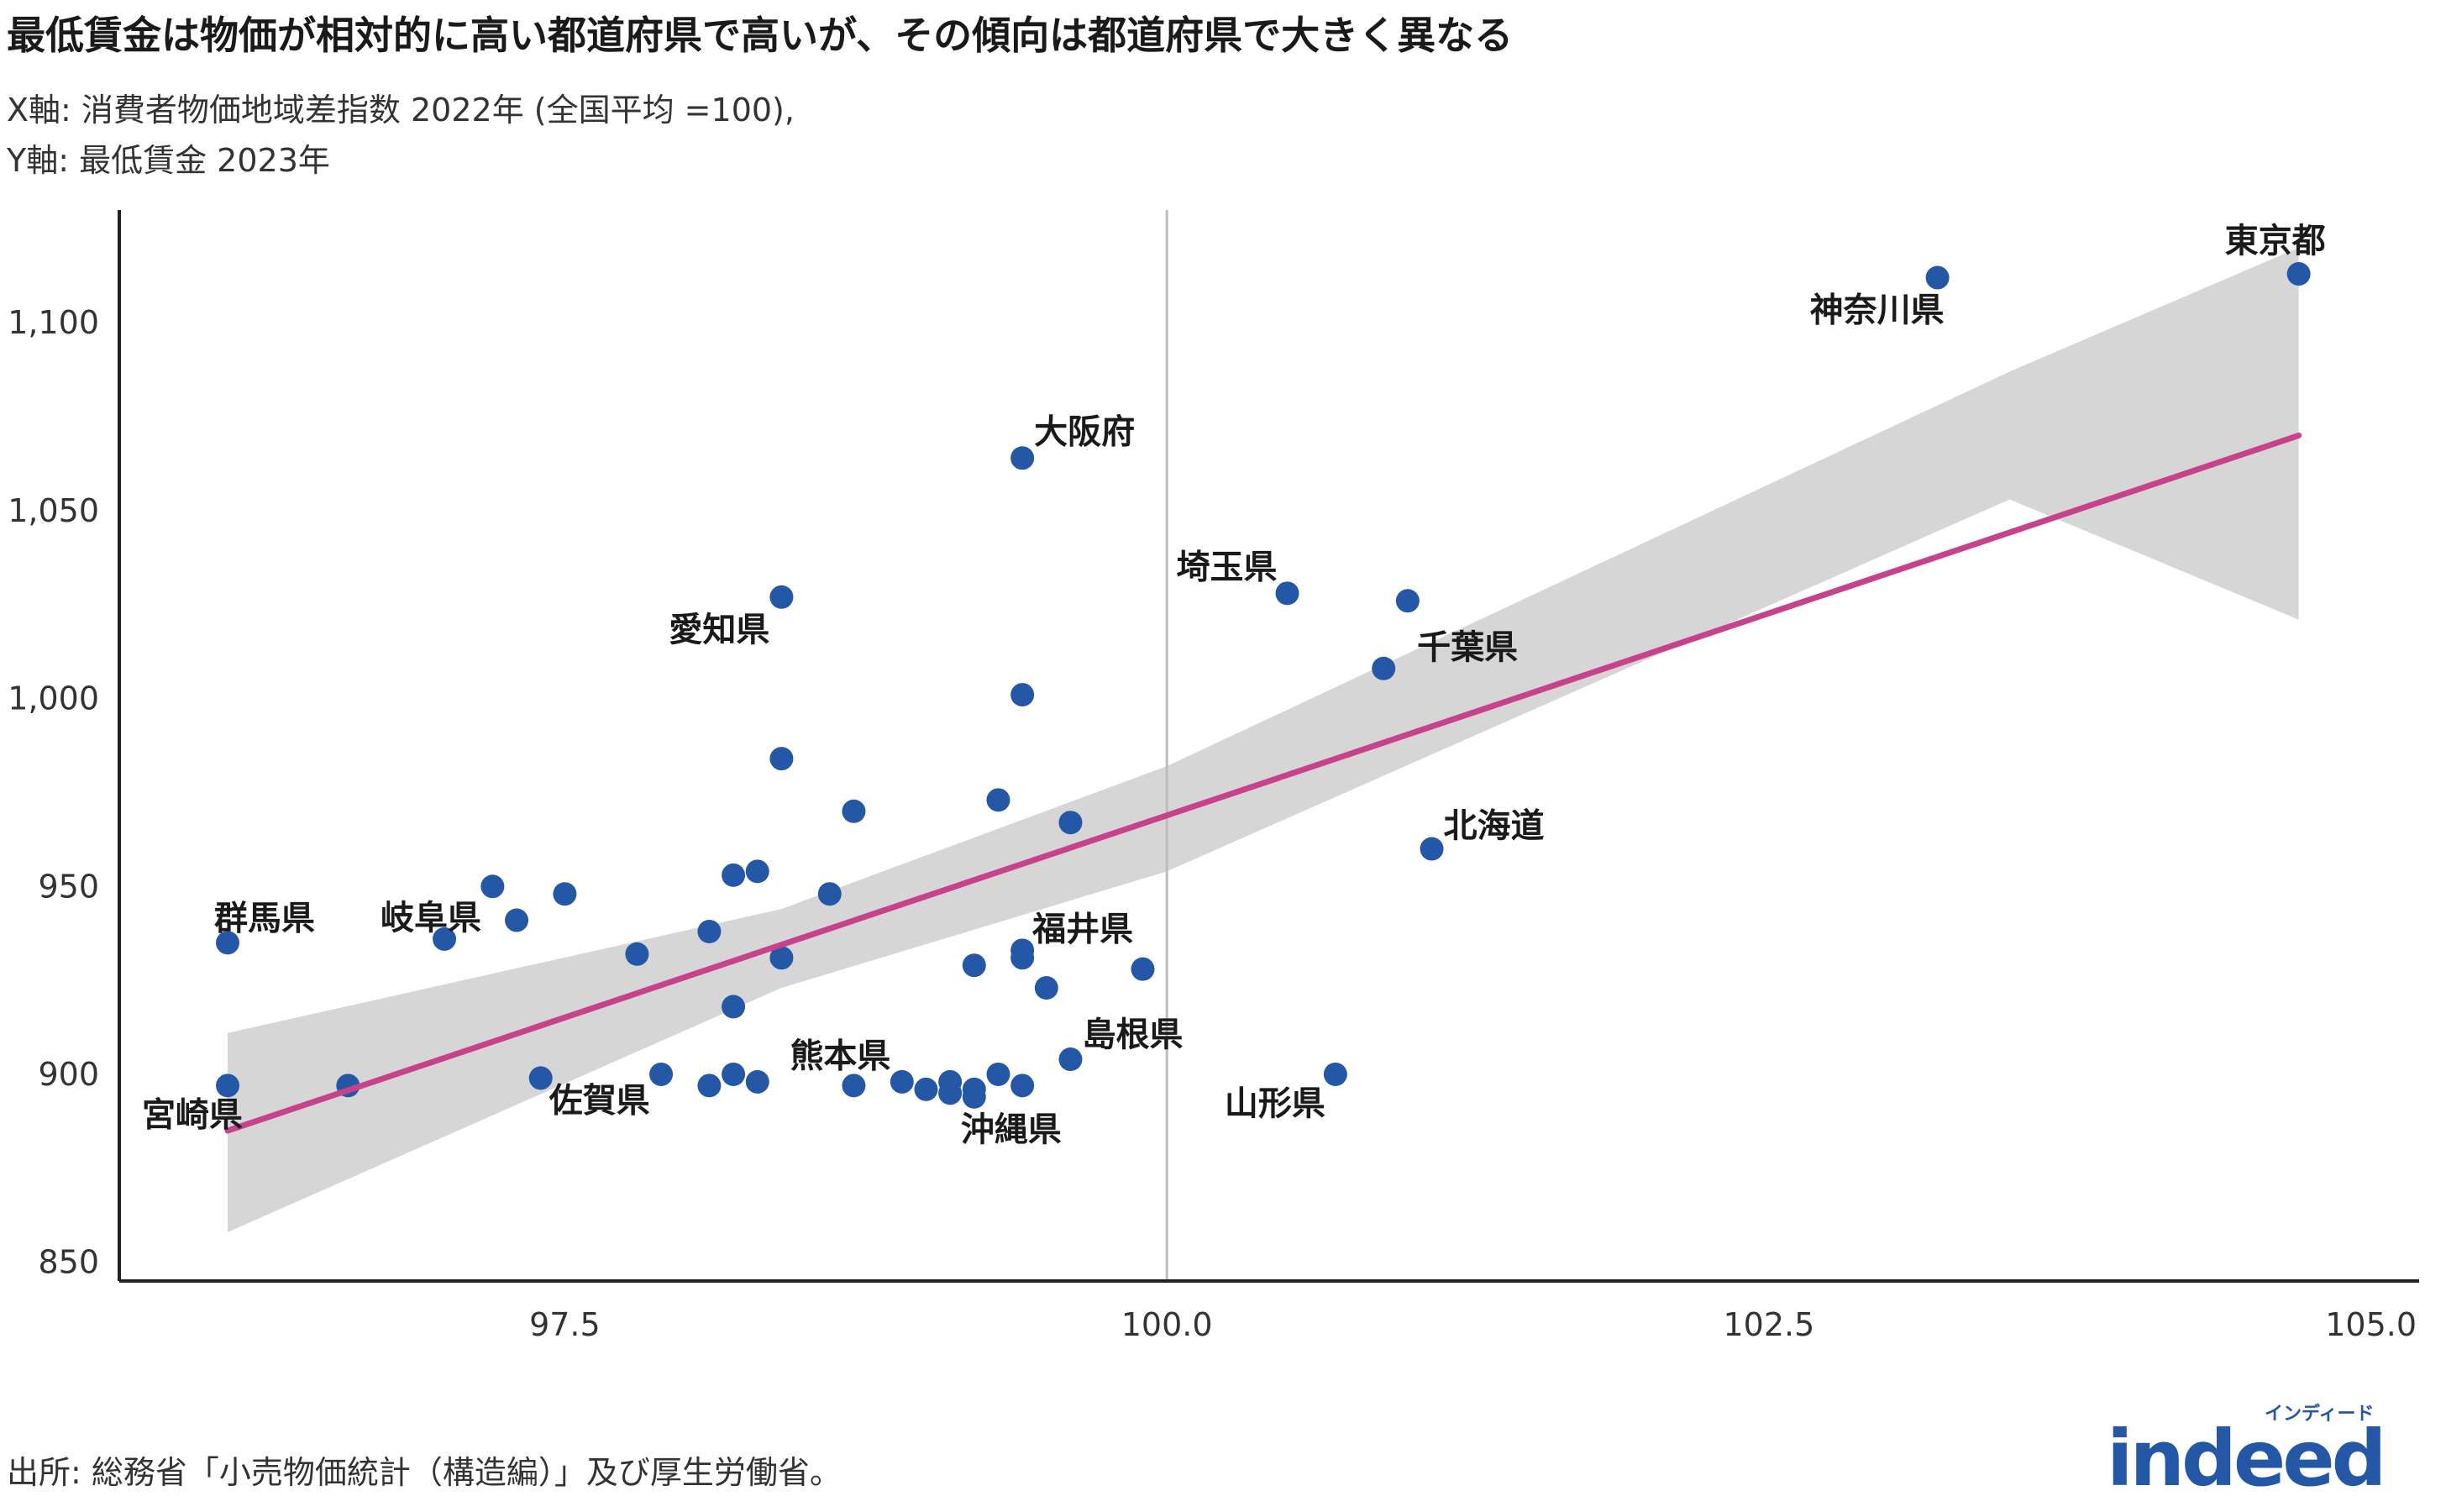  I want to click on point-label: 千葉県, so click(1467, 647).